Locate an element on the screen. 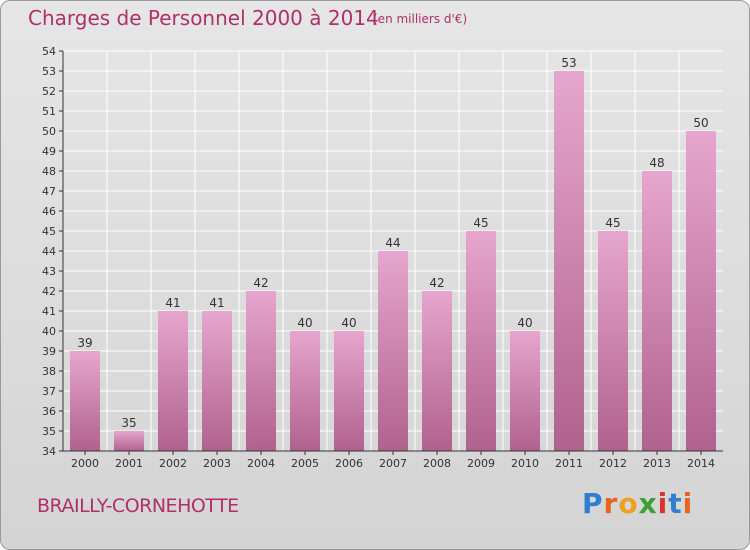 The height and width of the screenshot is (550, 750). x-tick-label: 2010 is located at coordinates (525, 463).